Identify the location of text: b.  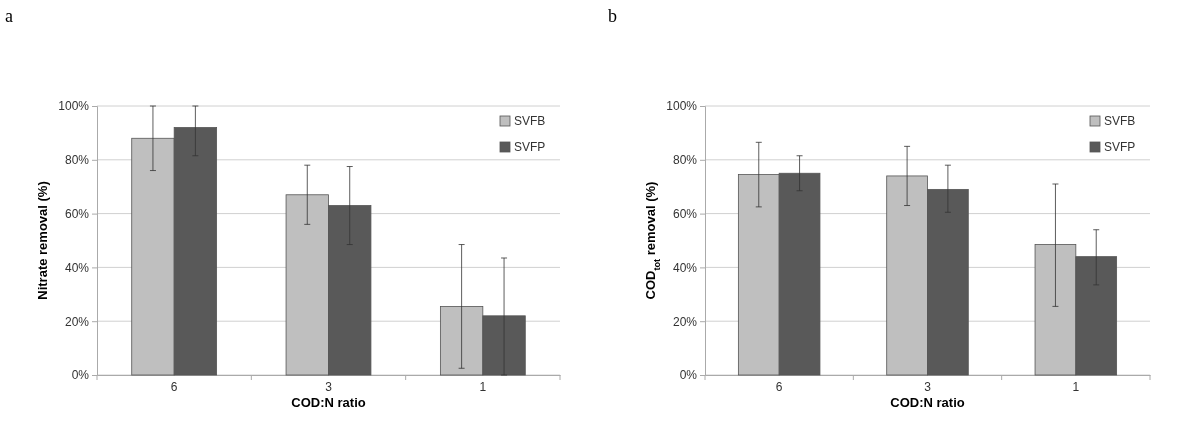
(612, 16).